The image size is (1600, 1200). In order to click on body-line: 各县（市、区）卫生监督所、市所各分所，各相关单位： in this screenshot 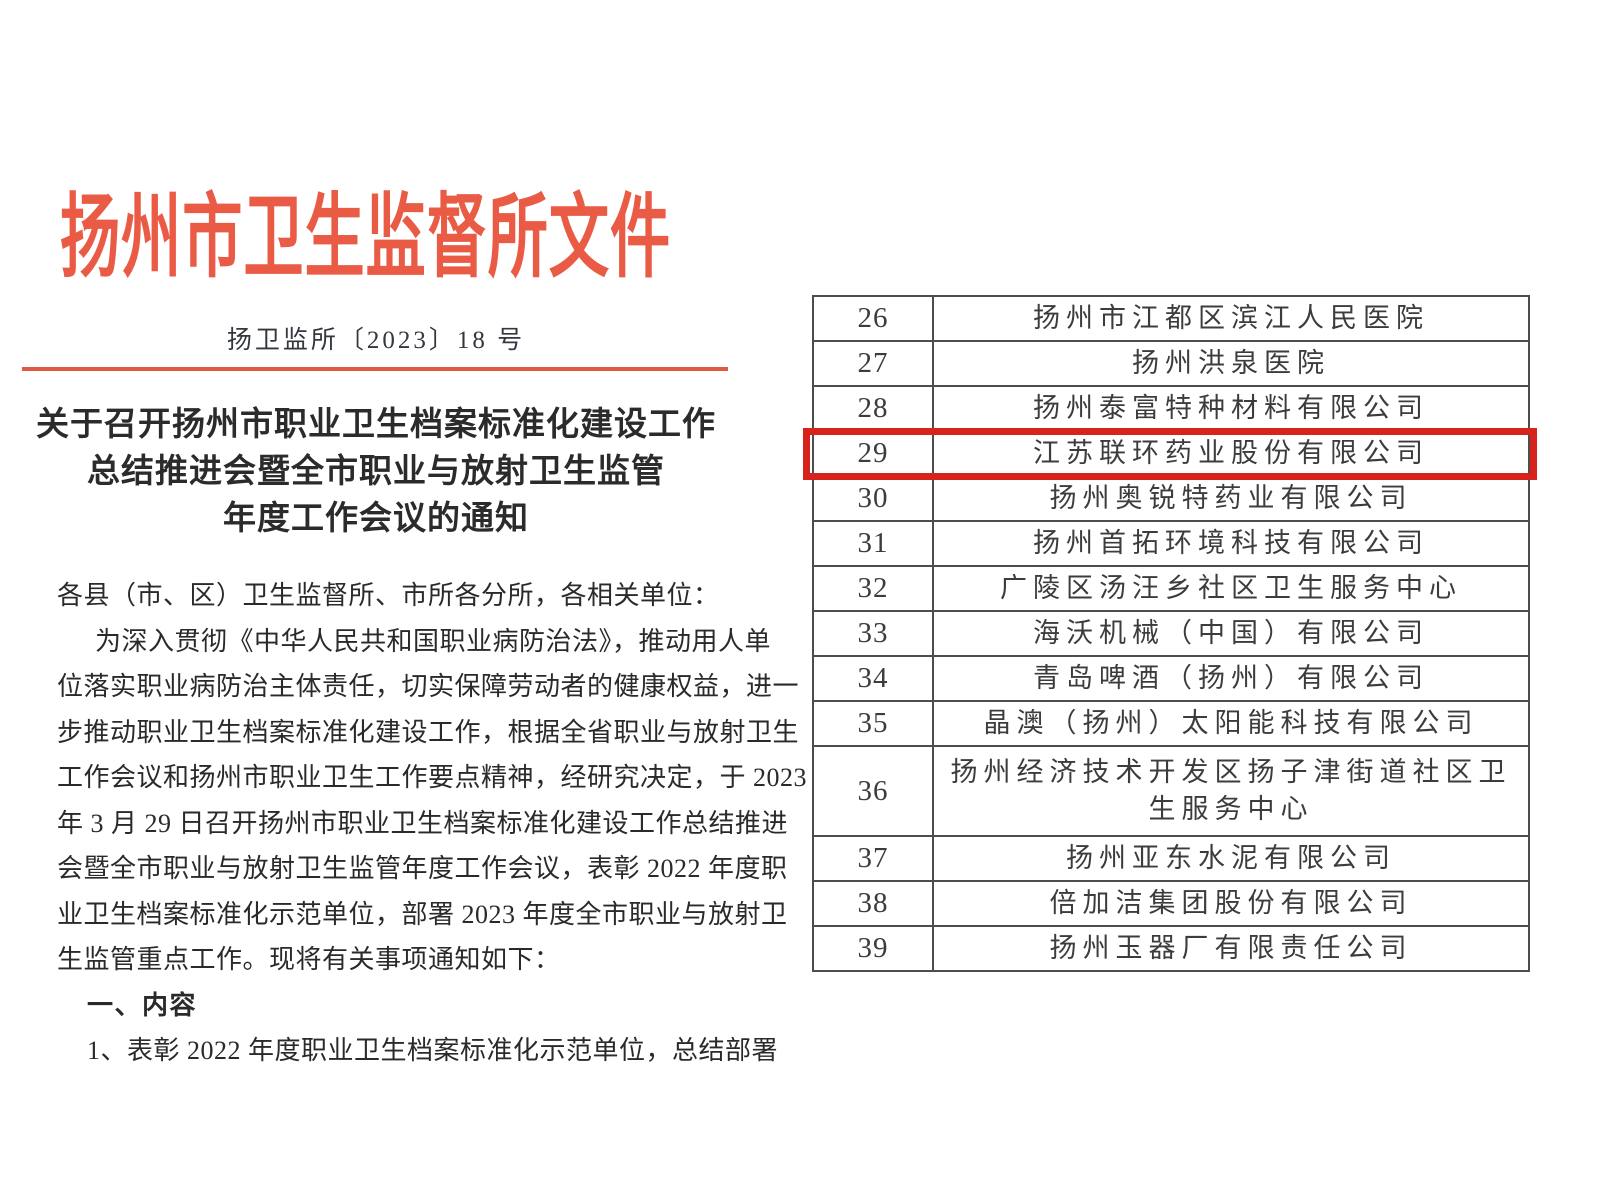, I will do `click(388, 595)`.